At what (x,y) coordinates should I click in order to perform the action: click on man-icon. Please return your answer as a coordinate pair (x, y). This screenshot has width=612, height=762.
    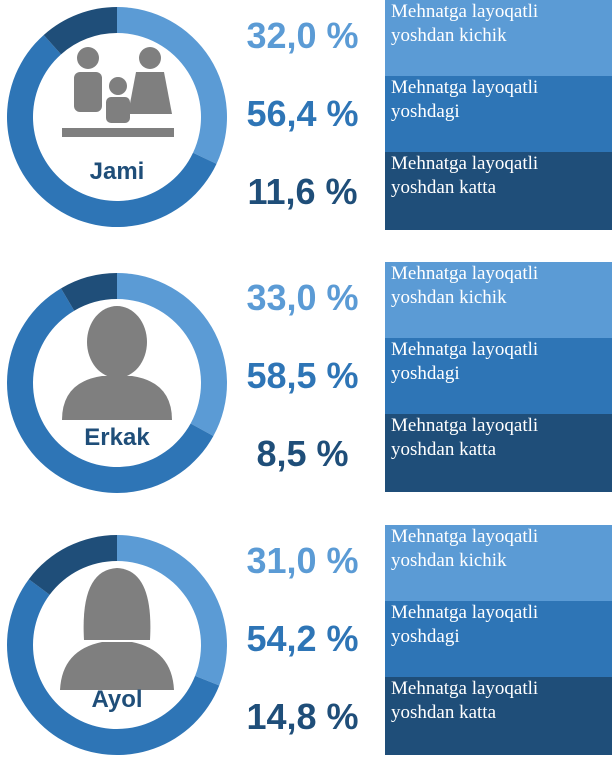
    Looking at the image, I should click on (117, 363).